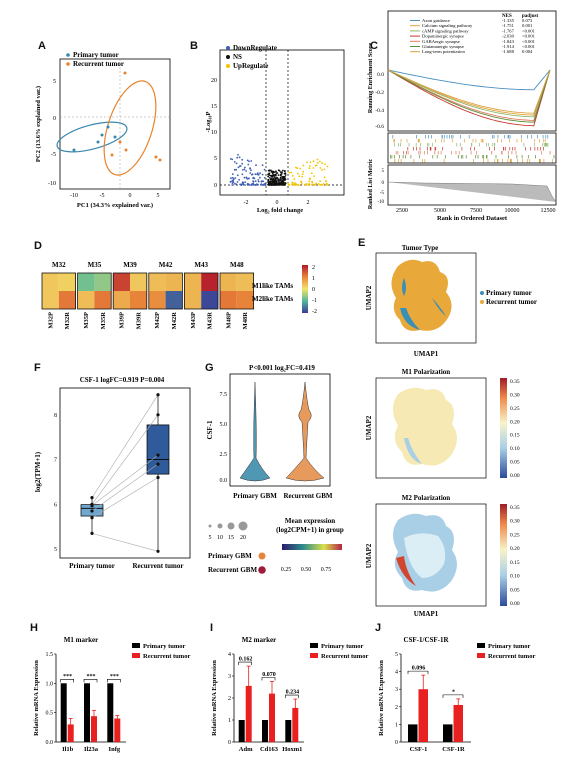 The image size is (567, 766). What do you see at coordinates (277, 203) in the screenshot?
I see `volcano-xtick: 0` at bounding box center [277, 203].